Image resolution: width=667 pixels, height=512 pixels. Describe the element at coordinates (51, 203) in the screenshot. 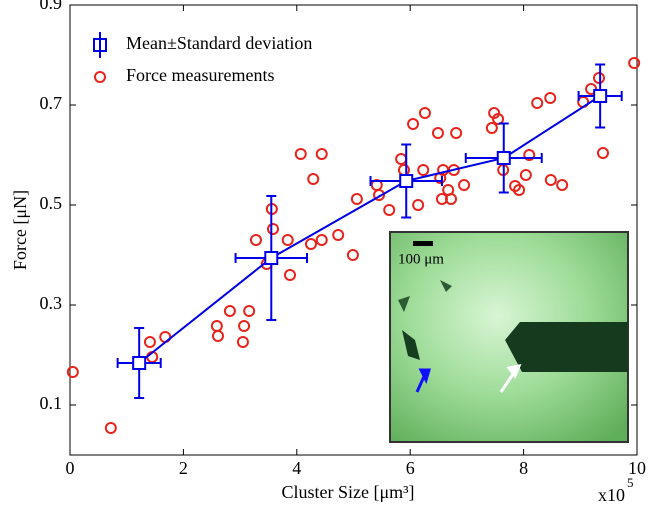

I see `y-tick-label: 0.5` at that location.